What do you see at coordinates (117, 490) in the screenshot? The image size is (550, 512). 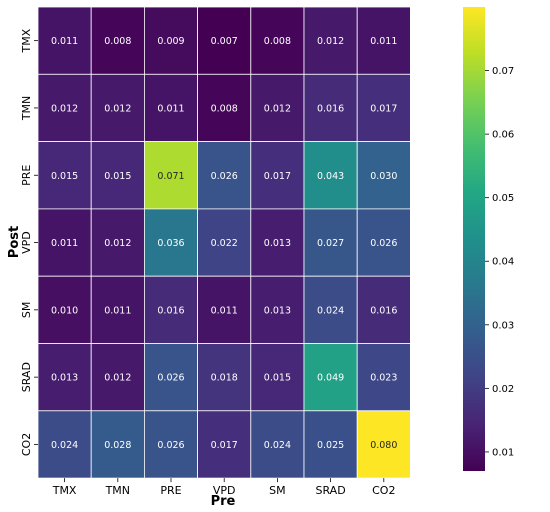 I see `x-tick-label: TMN` at bounding box center [117, 490].